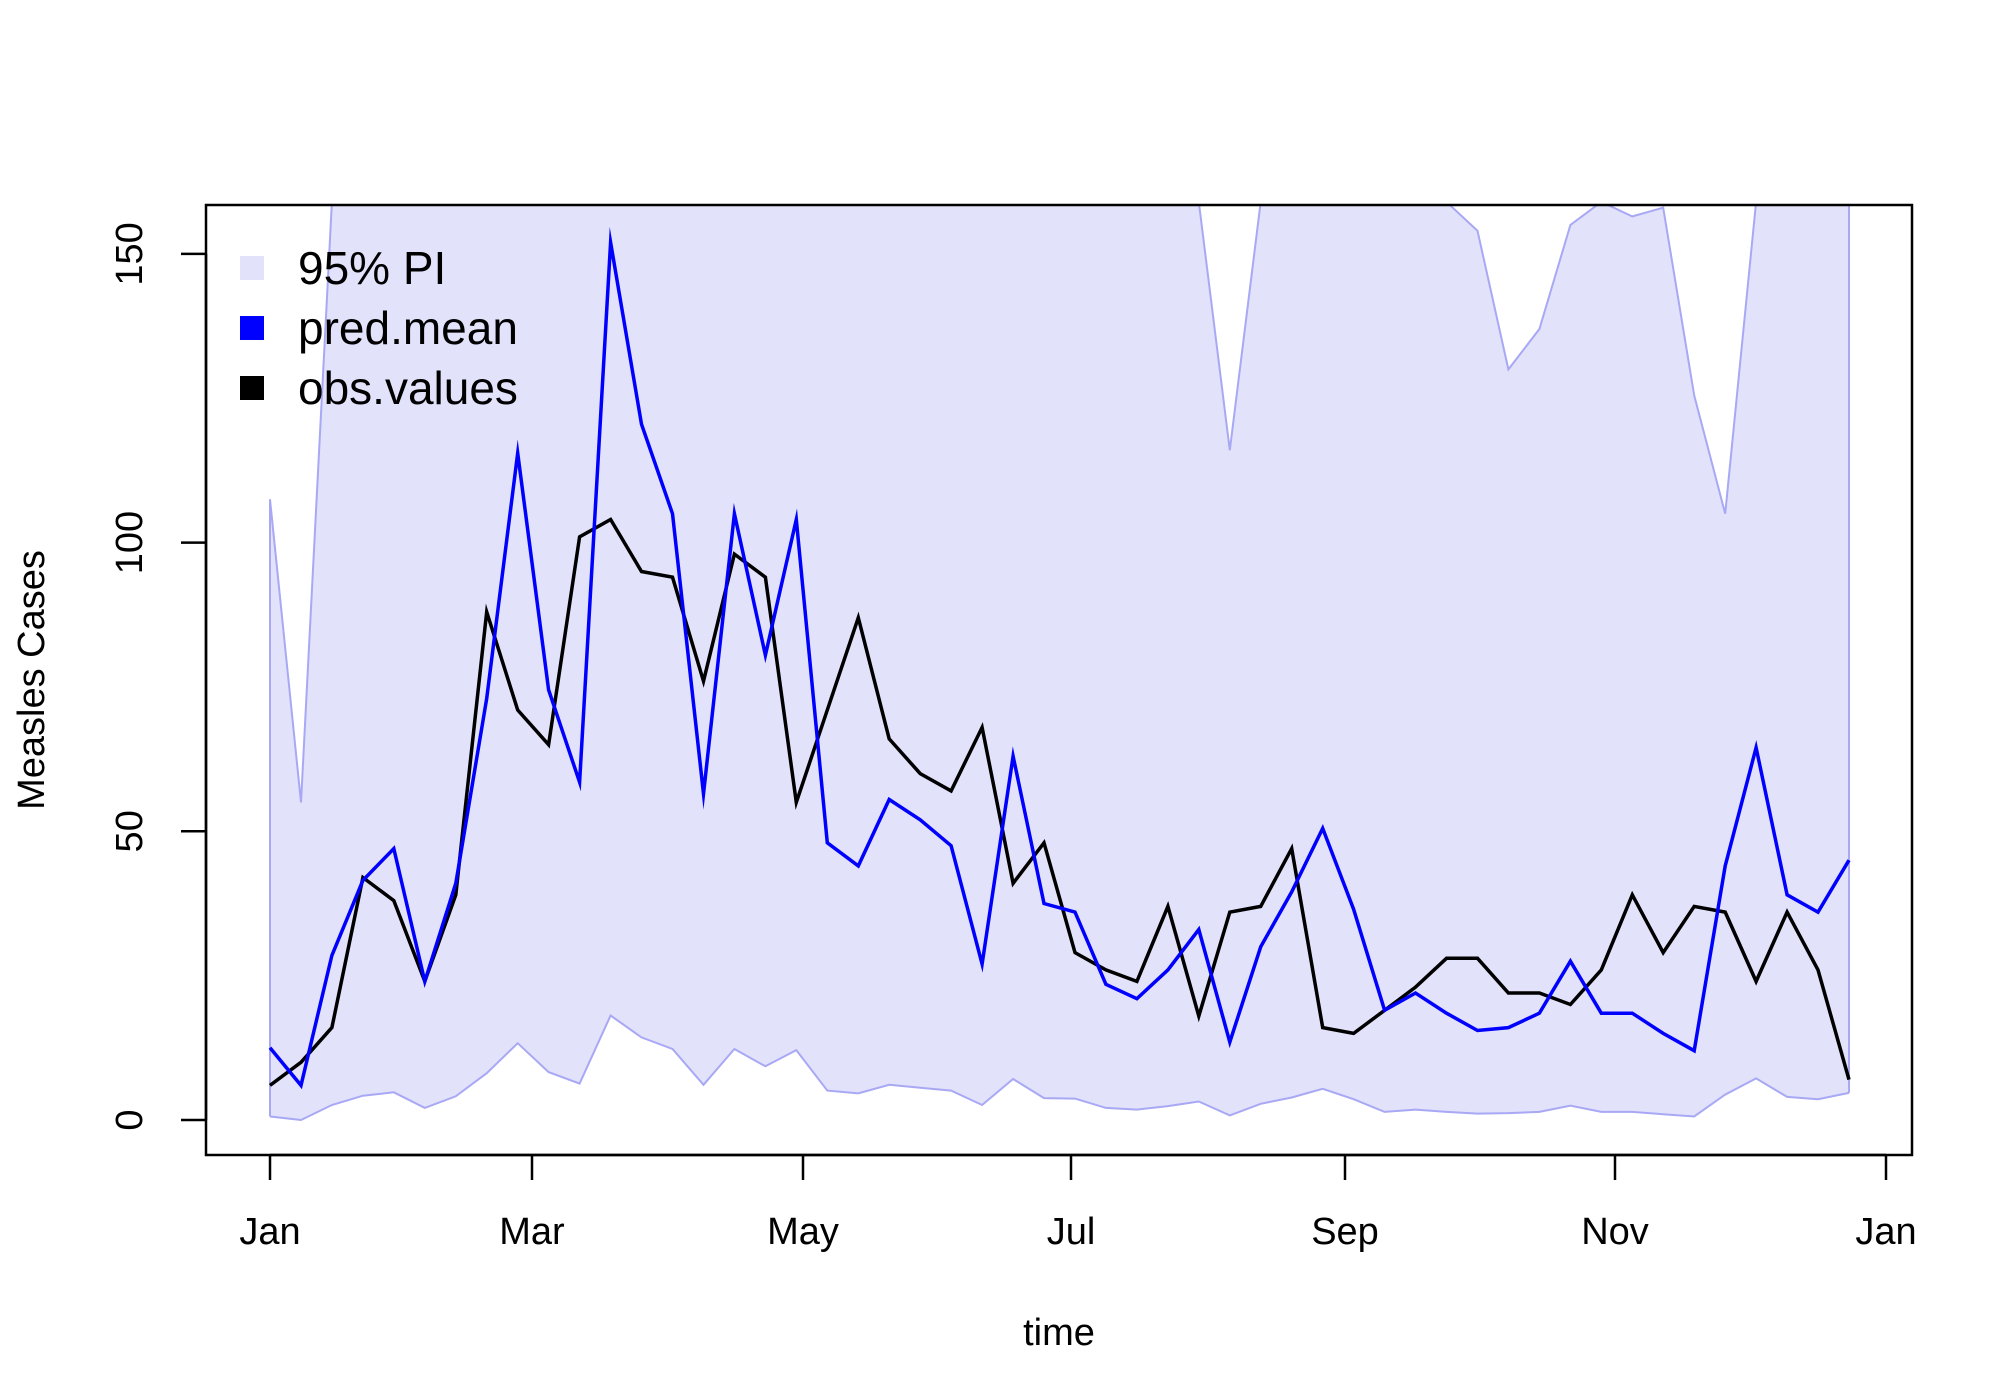 Image resolution: width=2000 pixels, height=1400 pixels. What do you see at coordinates (1345, 1232) in the screenshot?
I see `x-tick-label: Sep` at bounding box center [1345, 1232].